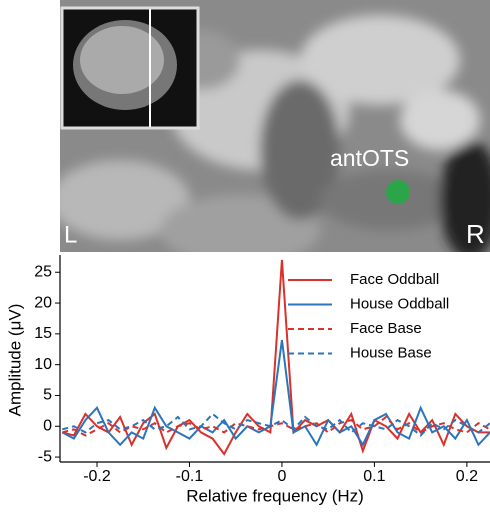 This screenshot has width=490, height=516. What do you see at coordinates (45, 456) in the screenshot?
I see `y-tick-label: -5` at bounding box center [45, 456].